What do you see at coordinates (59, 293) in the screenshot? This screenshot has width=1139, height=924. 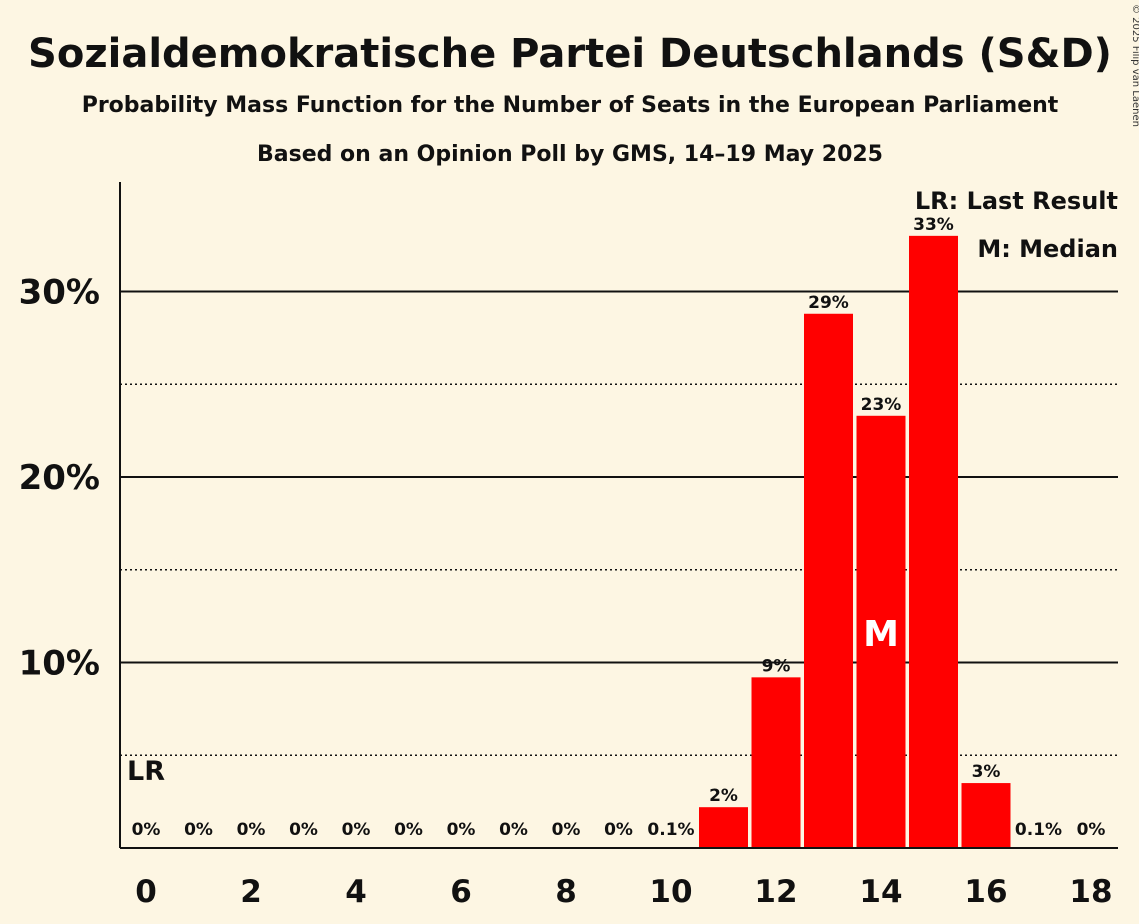 I see `y-tick-label: 30%` at bounding box center [59, 293].